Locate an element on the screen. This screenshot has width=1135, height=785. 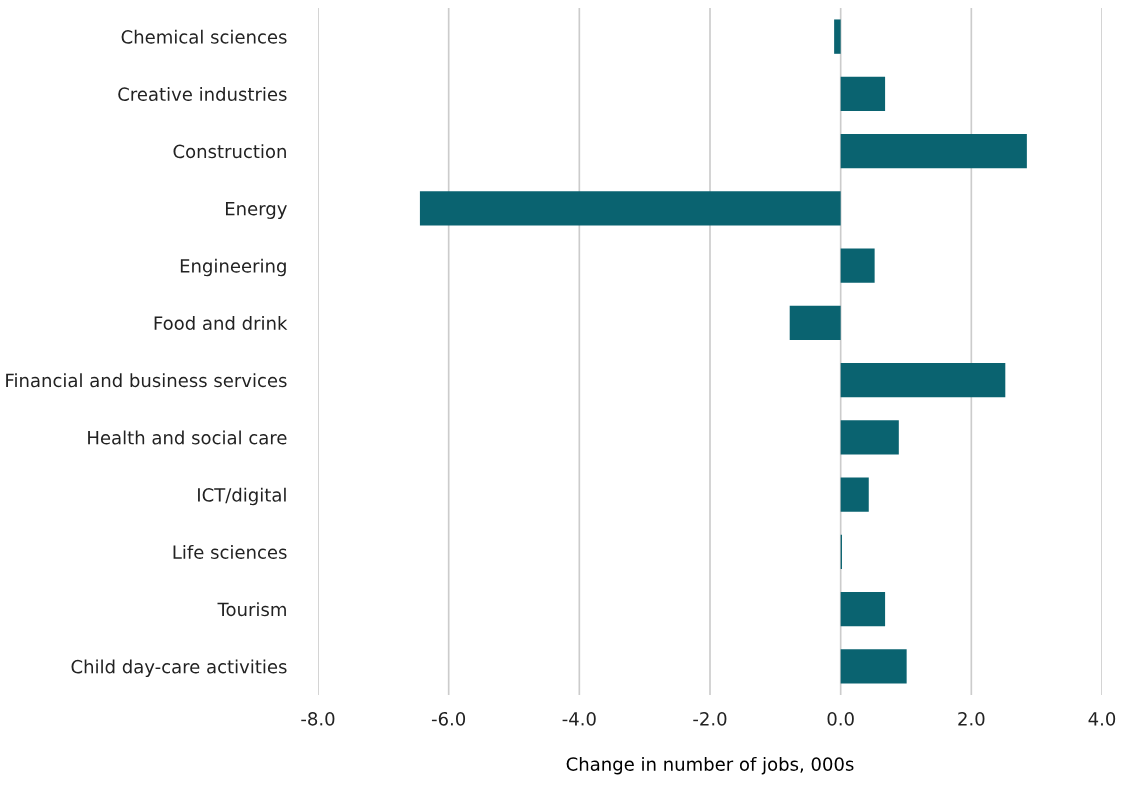
y-tick-label: Creative industries is located at coordinates (202, 94).